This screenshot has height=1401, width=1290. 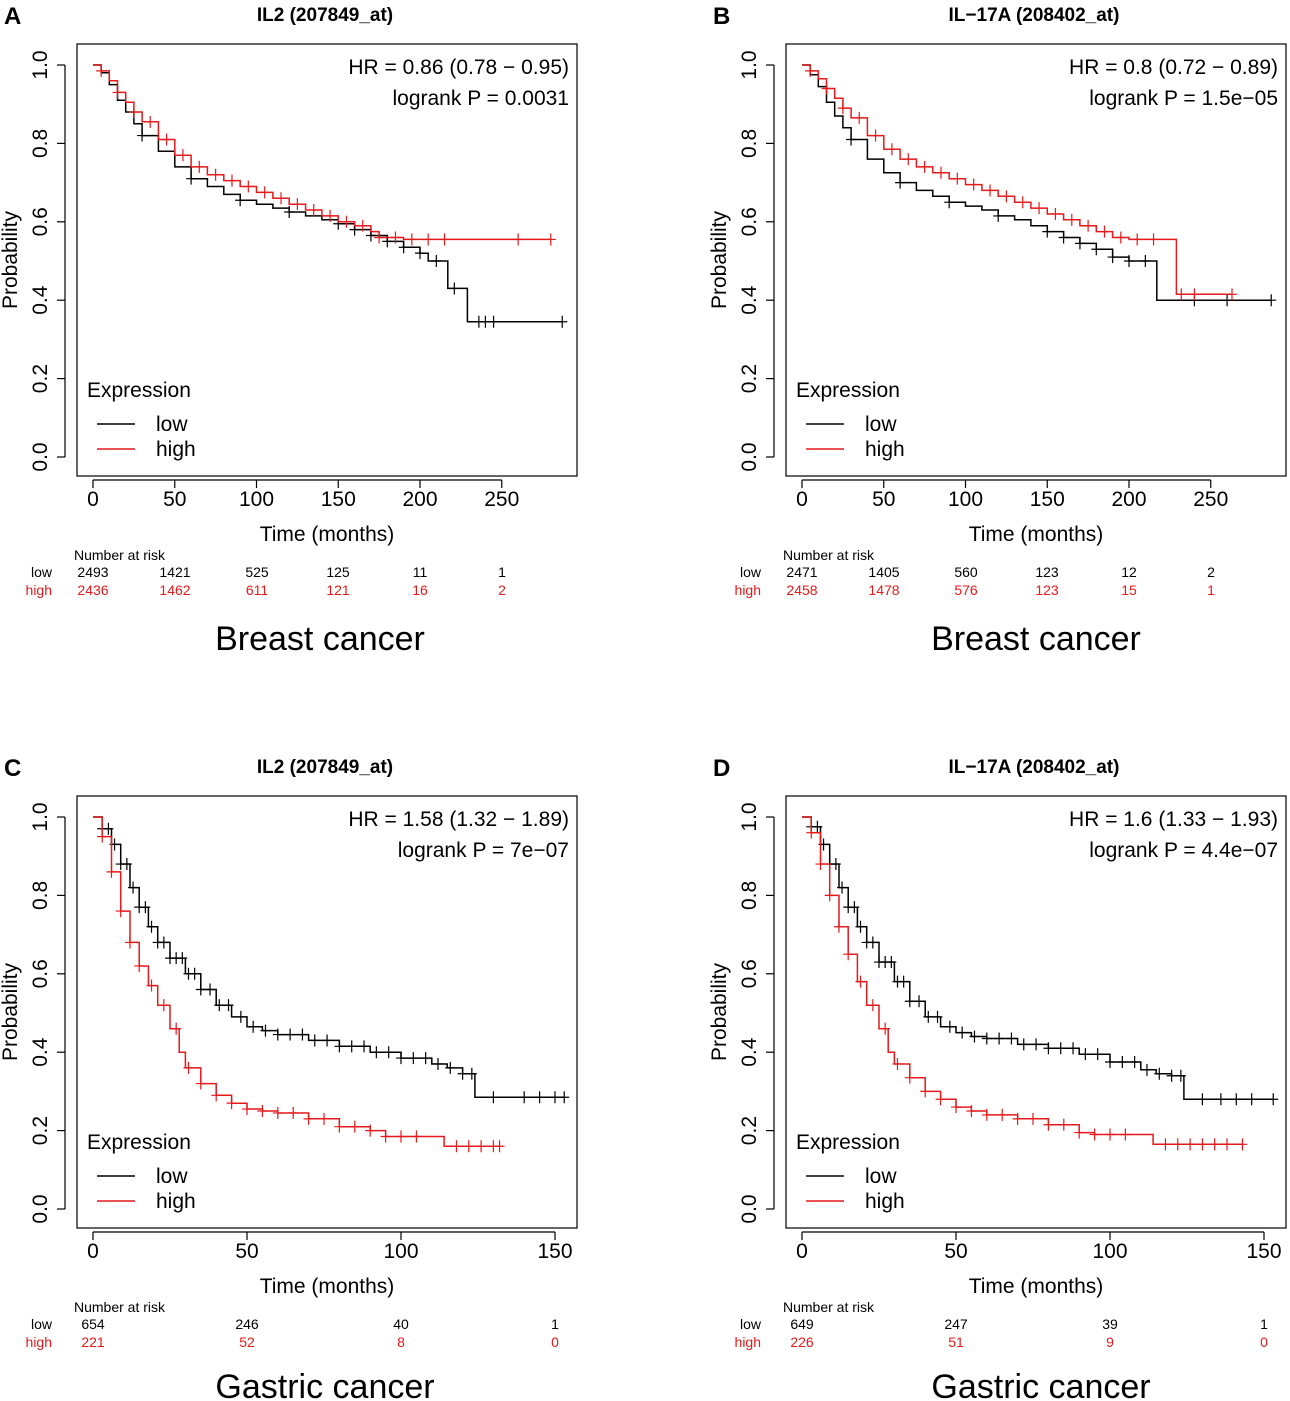 I want to click on series-low, so click(x=1039, y=185).